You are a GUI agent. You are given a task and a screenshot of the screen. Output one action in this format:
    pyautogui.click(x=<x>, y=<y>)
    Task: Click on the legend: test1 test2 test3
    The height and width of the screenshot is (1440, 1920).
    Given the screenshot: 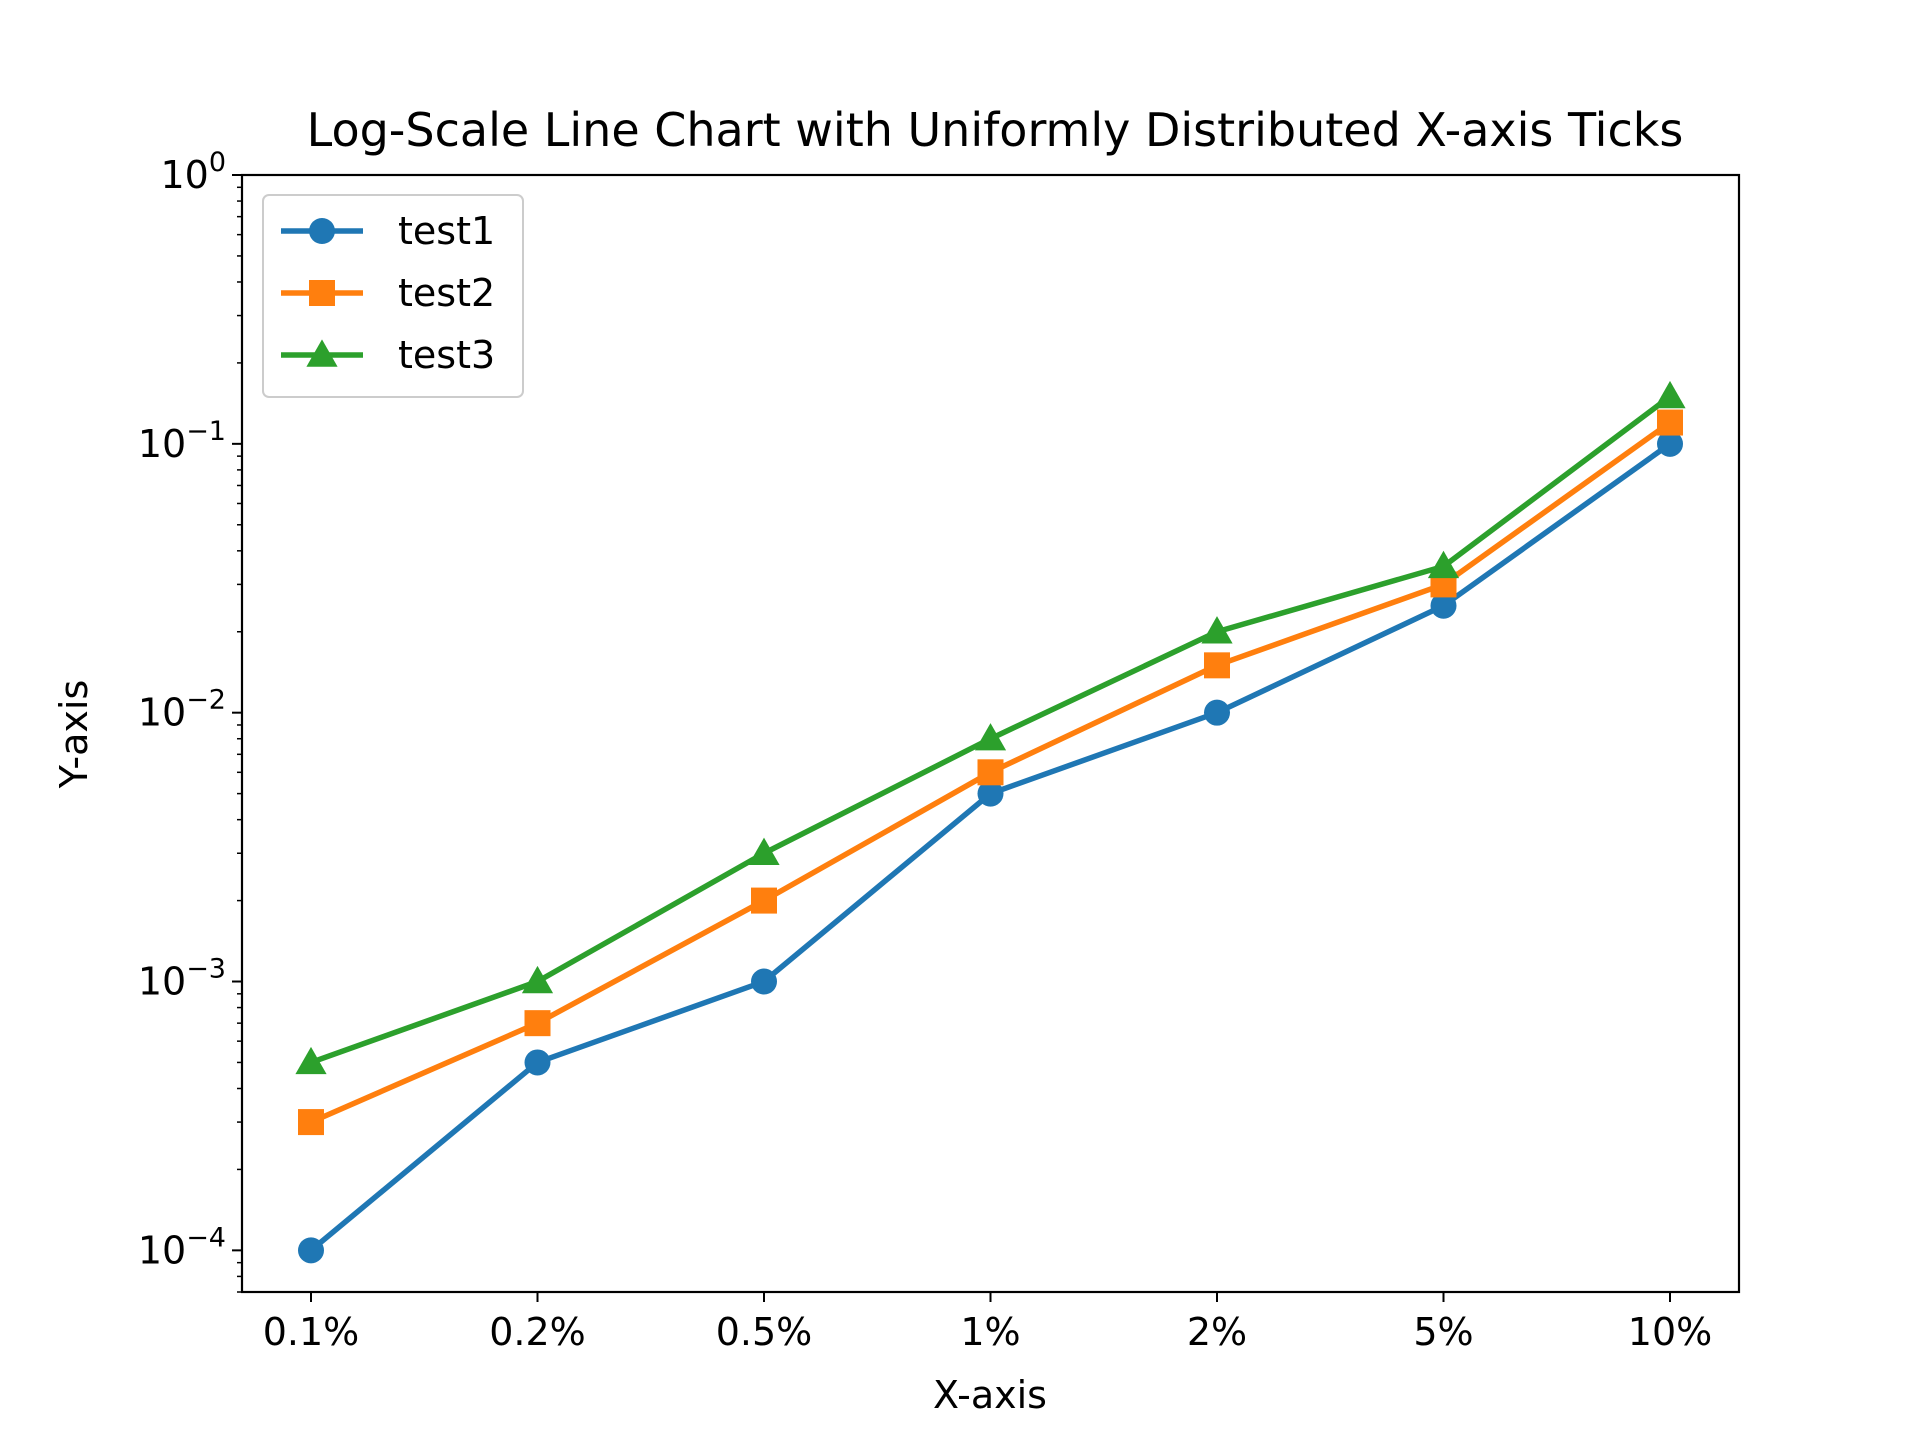 What is the action you would take?
    pyautogui.click(x=393, y=296)
    